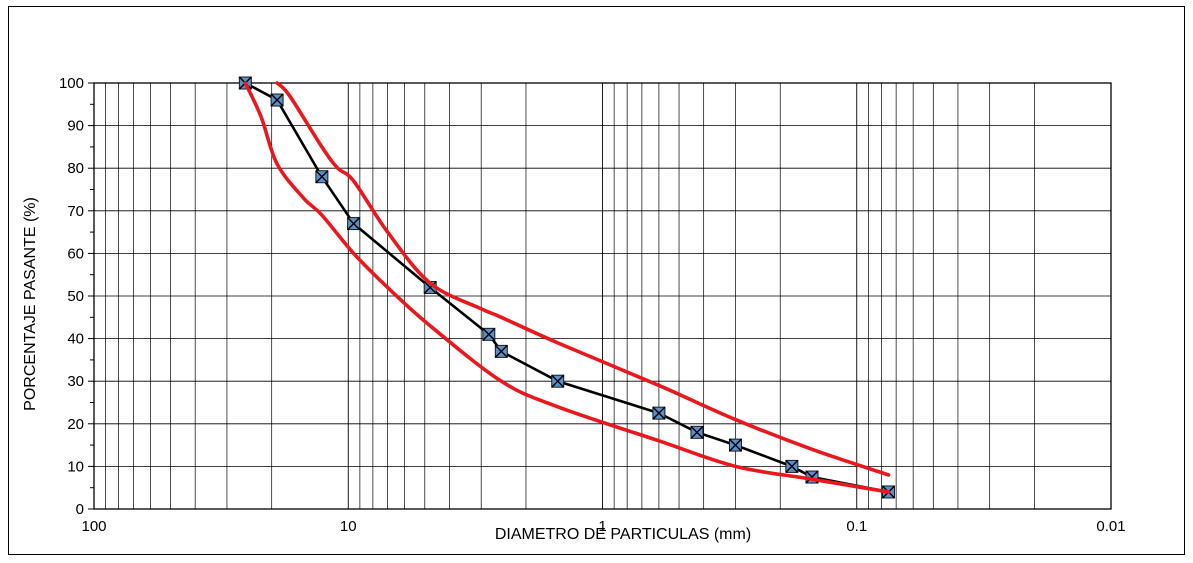 This screenshot has height=563, width=1193. Describe the element at coordinates (75, 339) in the screenshot. I see `y-tick-label: 40` at that location.